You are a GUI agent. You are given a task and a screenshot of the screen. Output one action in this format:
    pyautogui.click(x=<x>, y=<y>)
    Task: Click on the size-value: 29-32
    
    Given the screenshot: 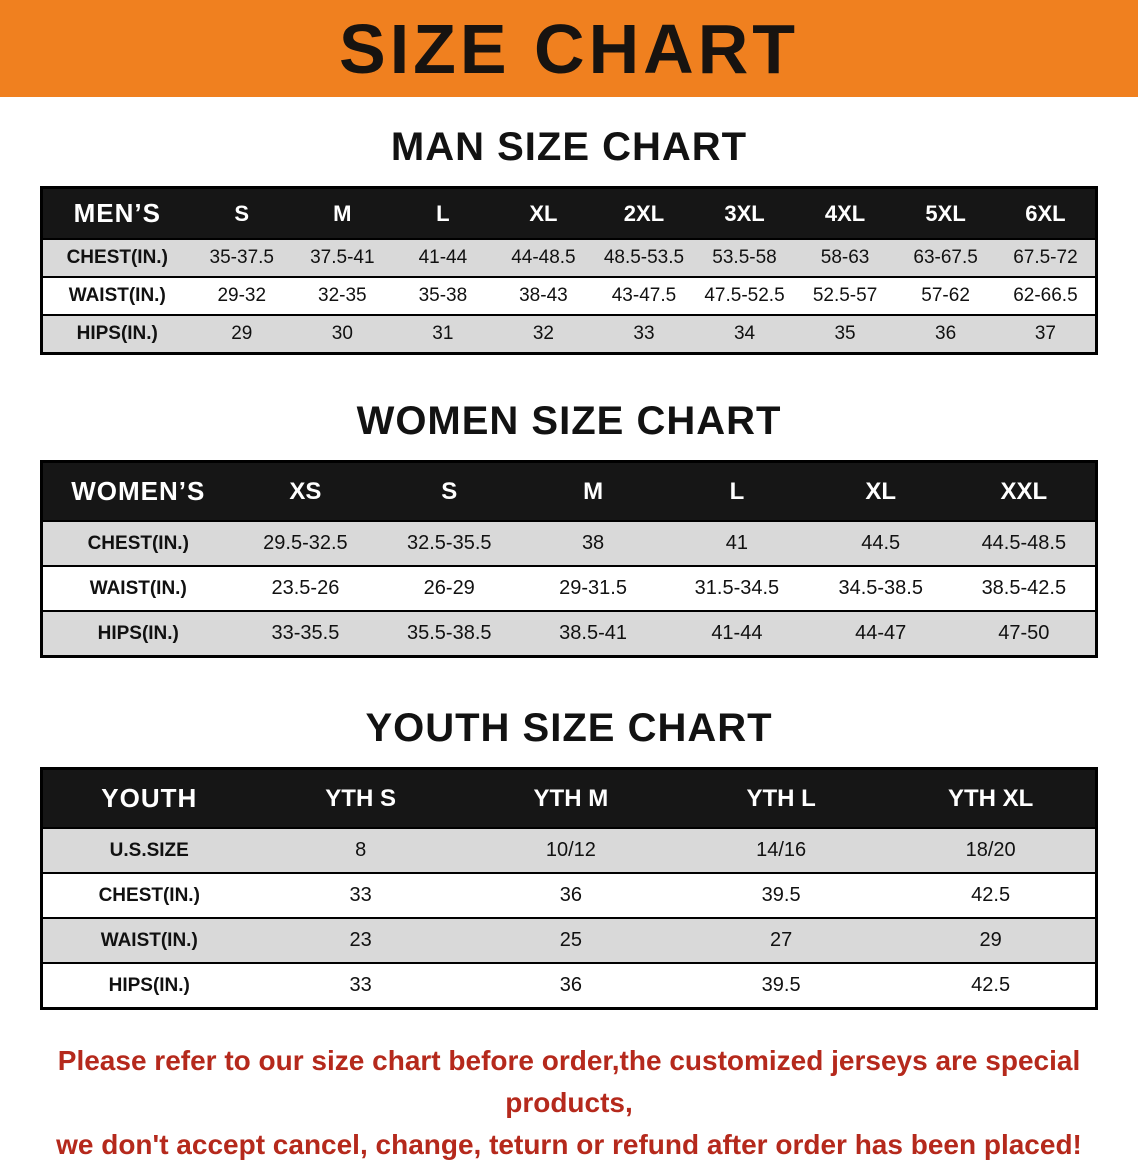 What is the action you would take?
    pyautogui.click(x=242, y=295)
    